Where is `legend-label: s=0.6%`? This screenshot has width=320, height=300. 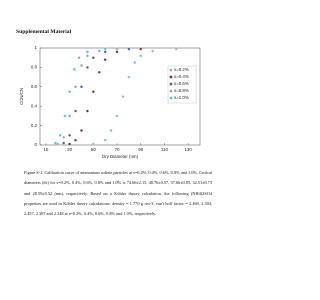
legend-label: s=0.6% is located at coordinates (181, 83).